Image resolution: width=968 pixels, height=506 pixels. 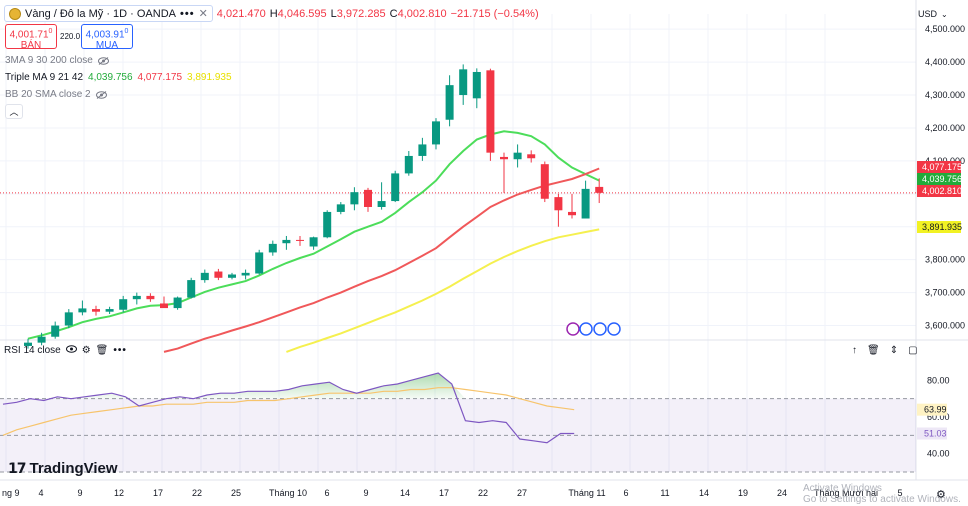 I want to click on rsi-overbought-fill, so click(x=289, y=386).